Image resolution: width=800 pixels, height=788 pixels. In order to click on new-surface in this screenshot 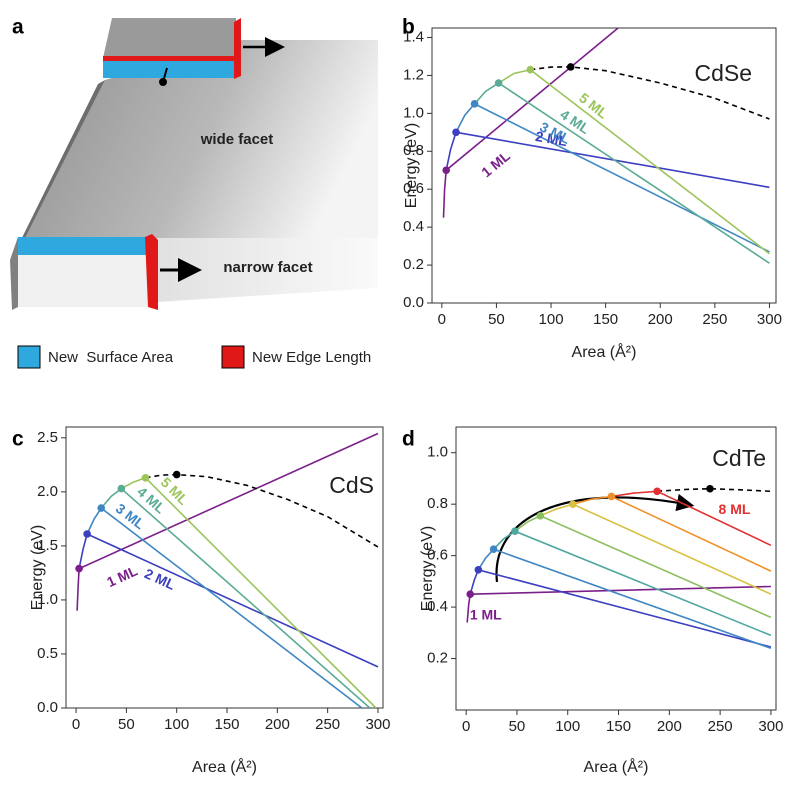, I will do `click(83, 246)`.